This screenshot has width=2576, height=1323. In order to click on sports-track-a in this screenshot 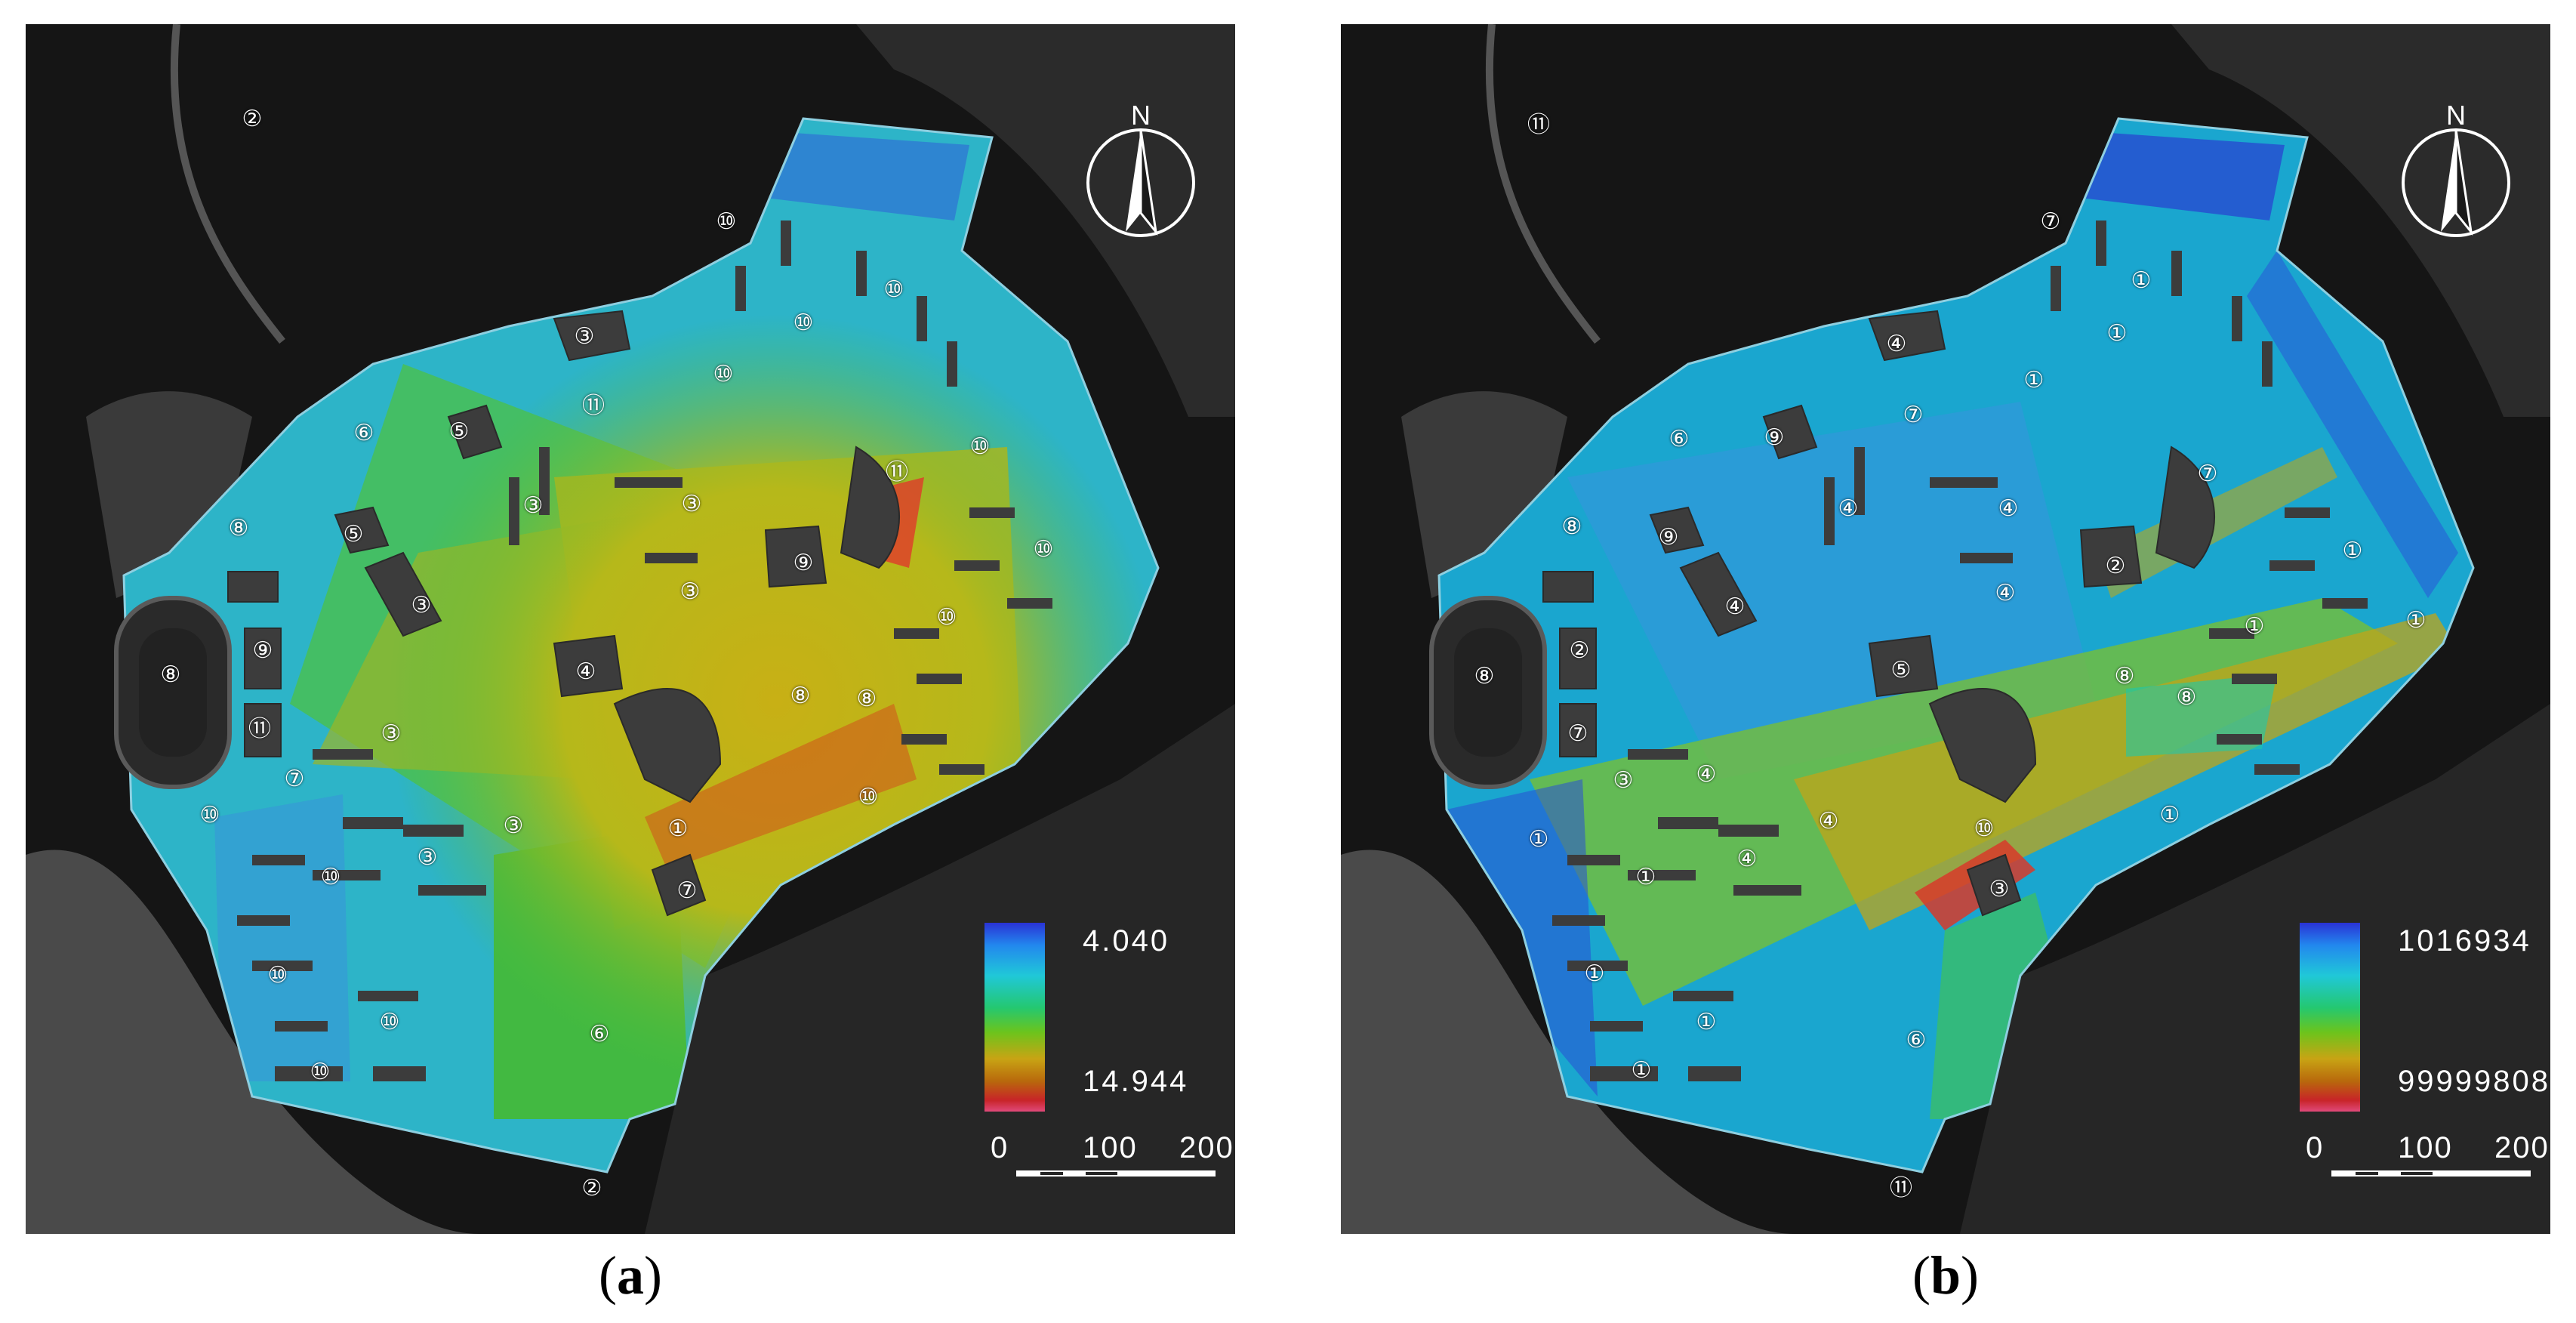, I will do `click(173, 692)`.